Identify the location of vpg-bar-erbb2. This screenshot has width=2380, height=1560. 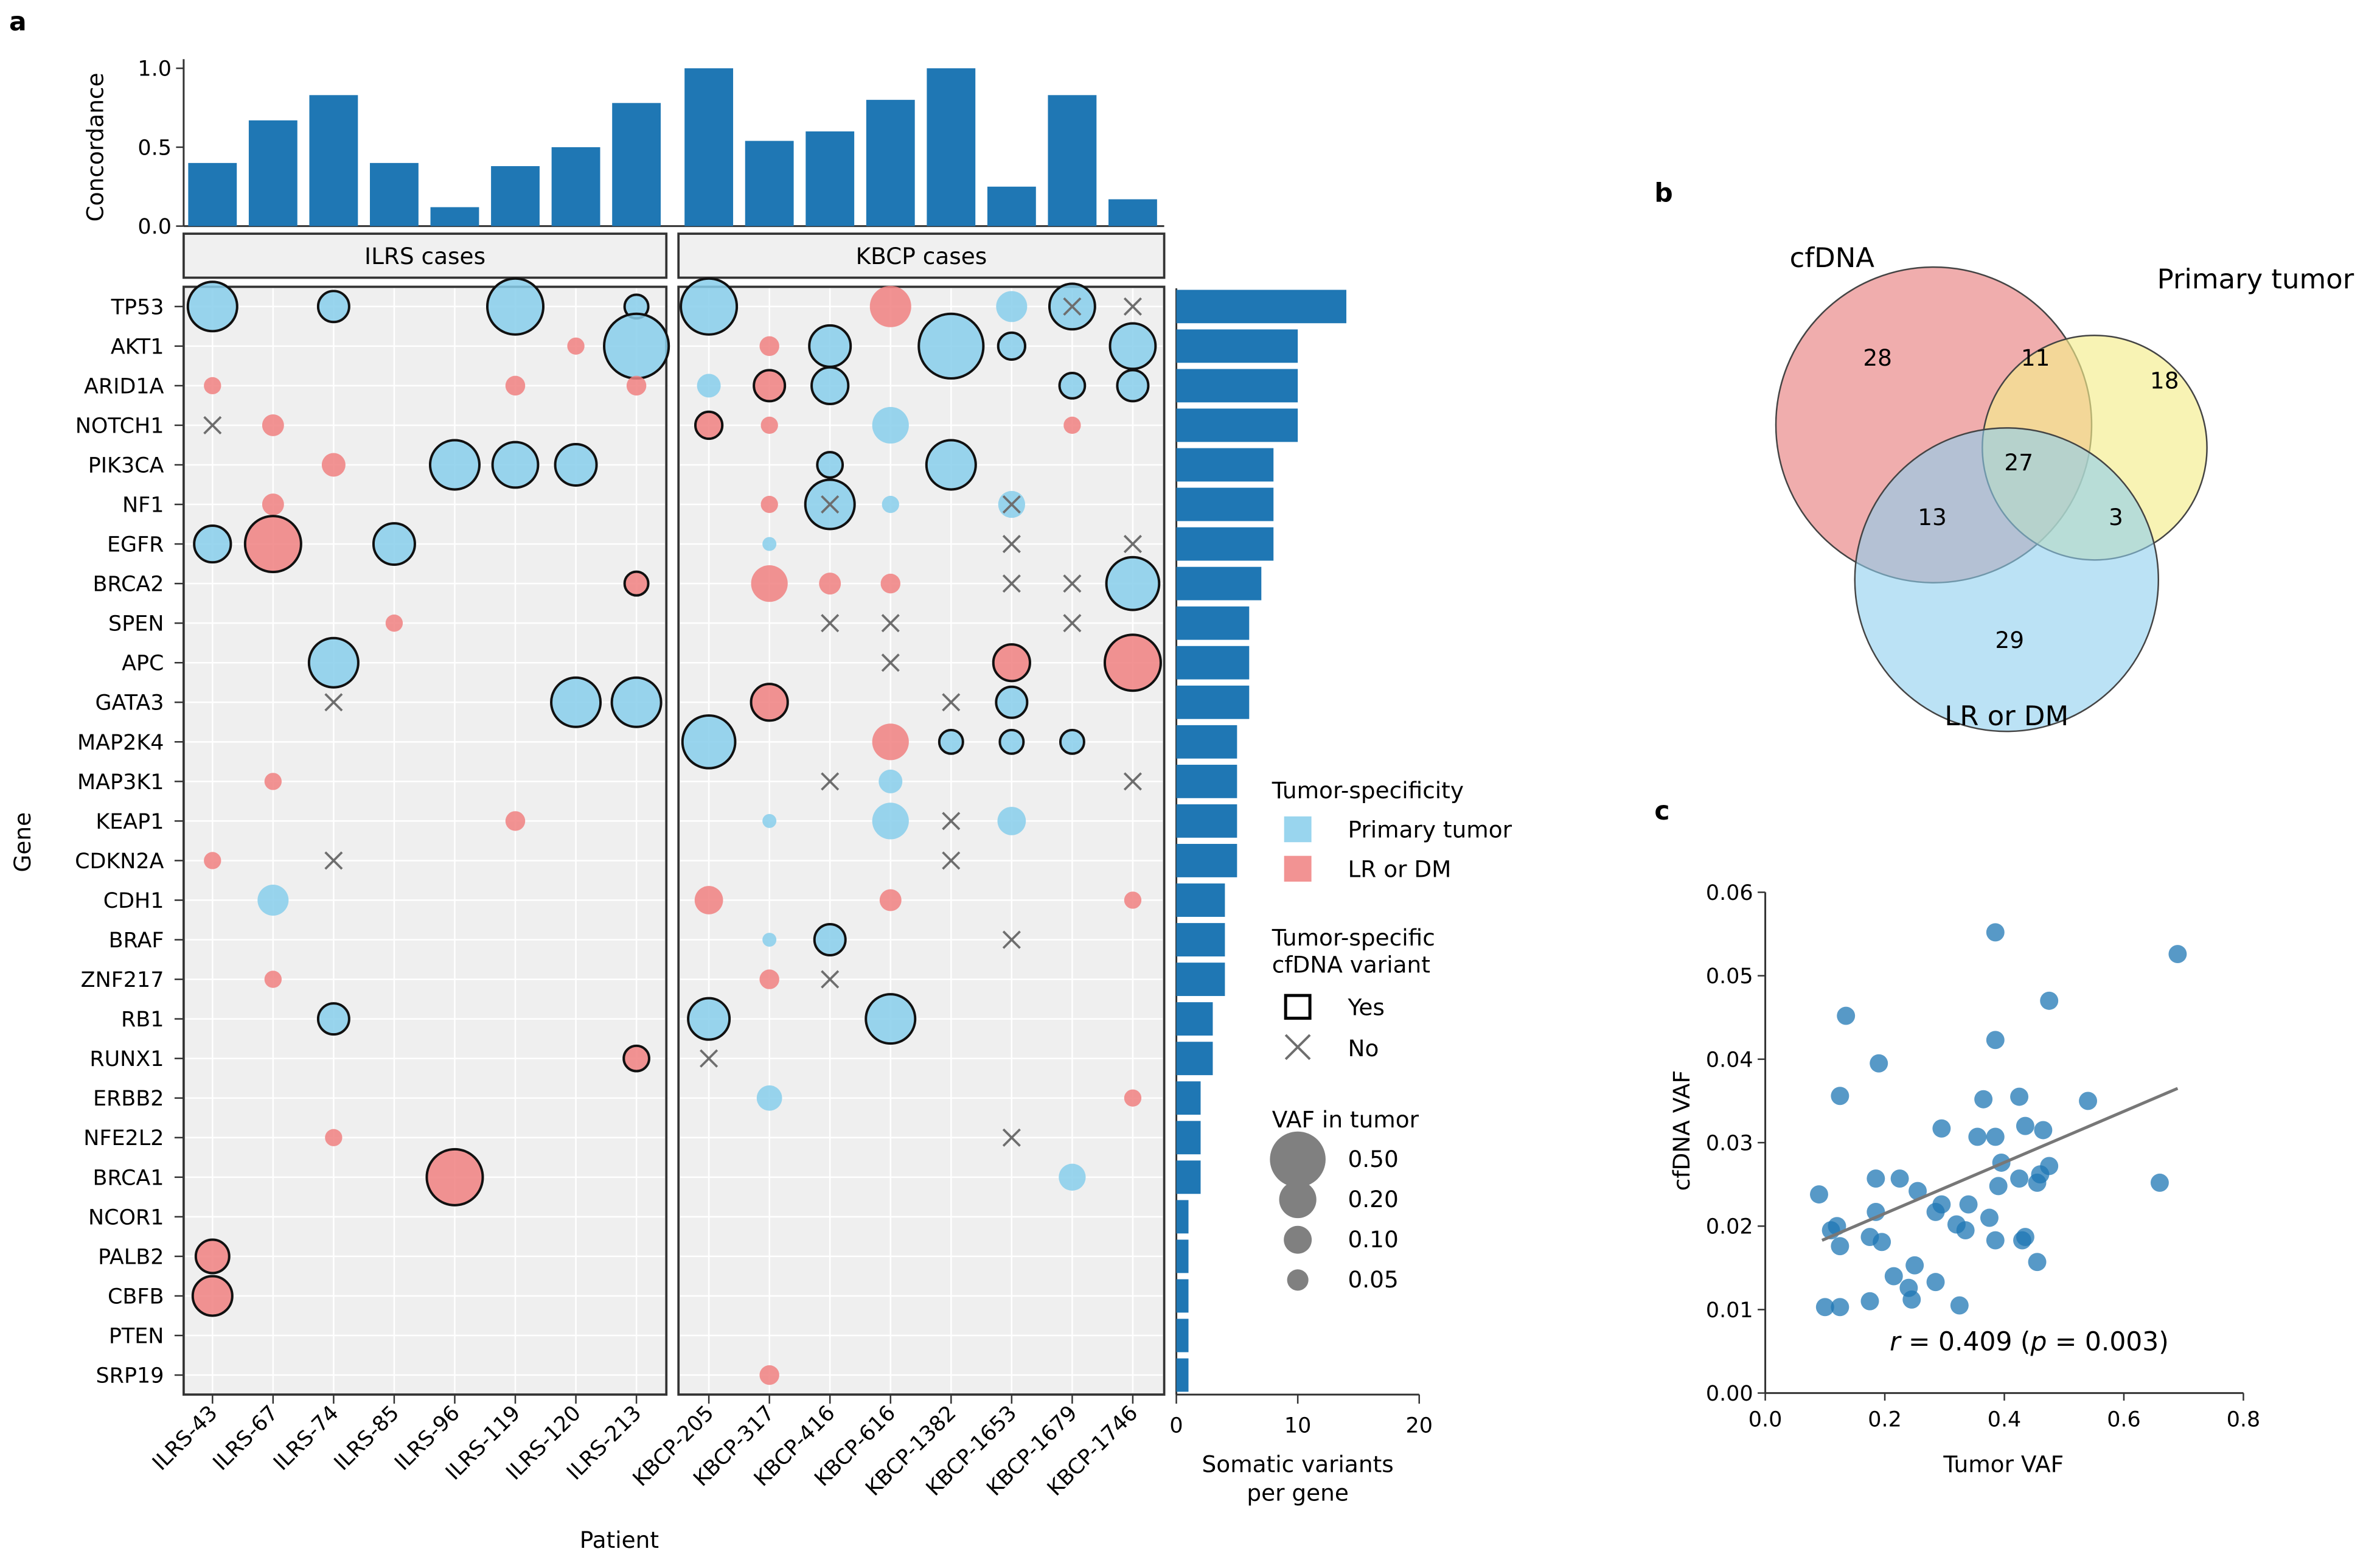
(1188, 1098).